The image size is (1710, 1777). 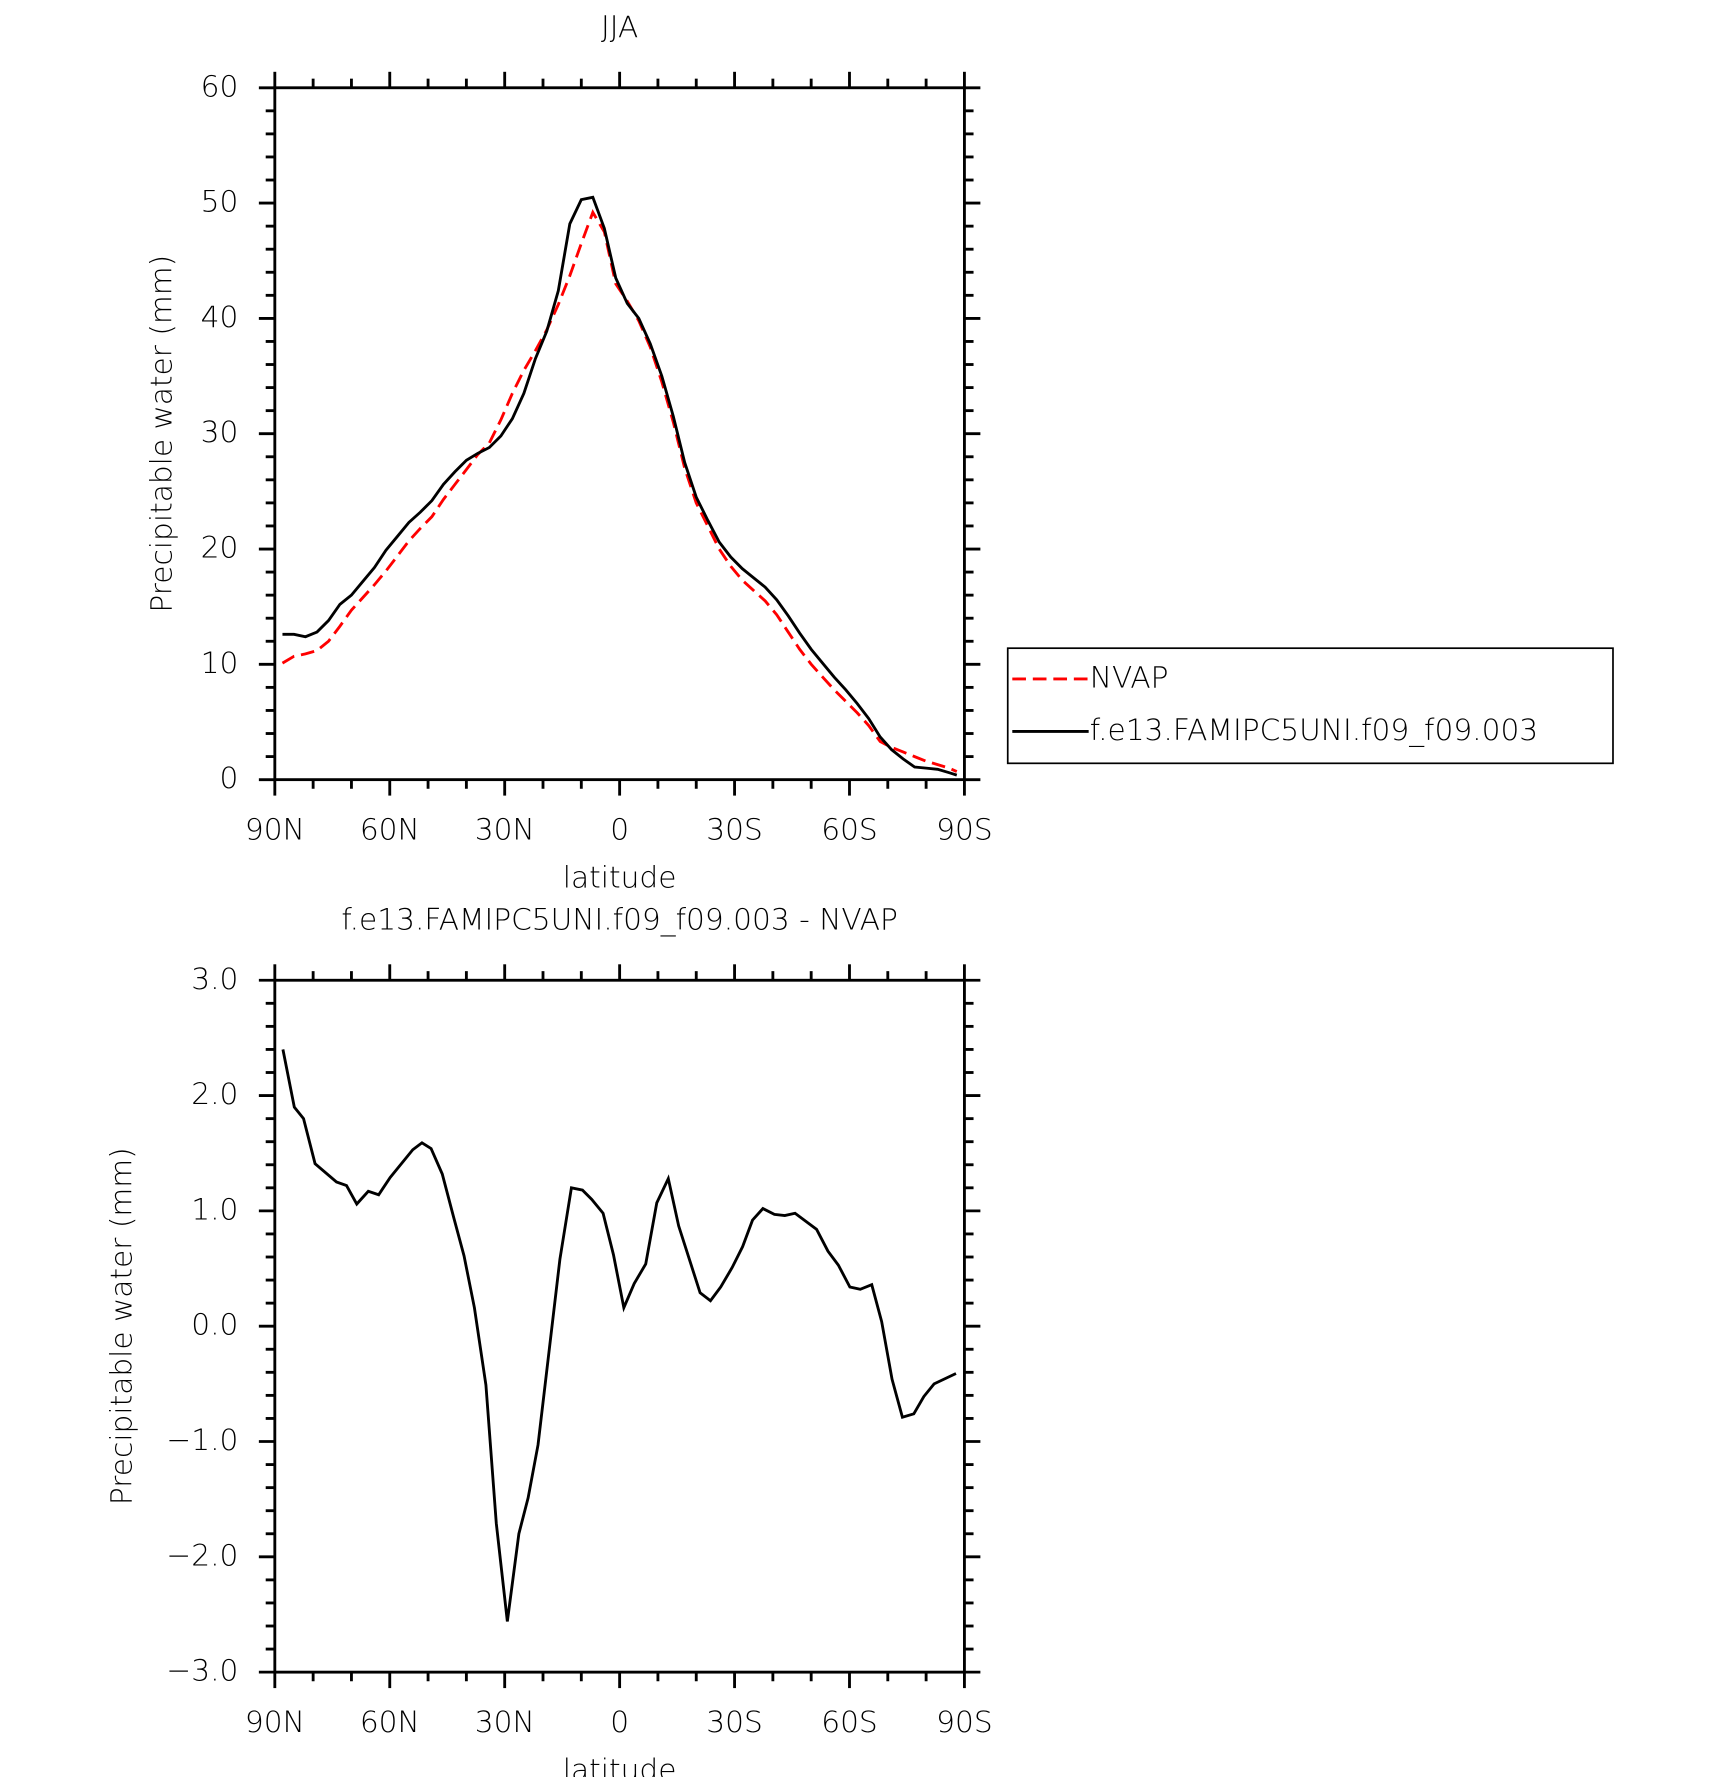 I want to click on chart-title: f.e13.FAMIPC5UNI.f09_f09.003 - NVAP, so click(x=619, y=919).